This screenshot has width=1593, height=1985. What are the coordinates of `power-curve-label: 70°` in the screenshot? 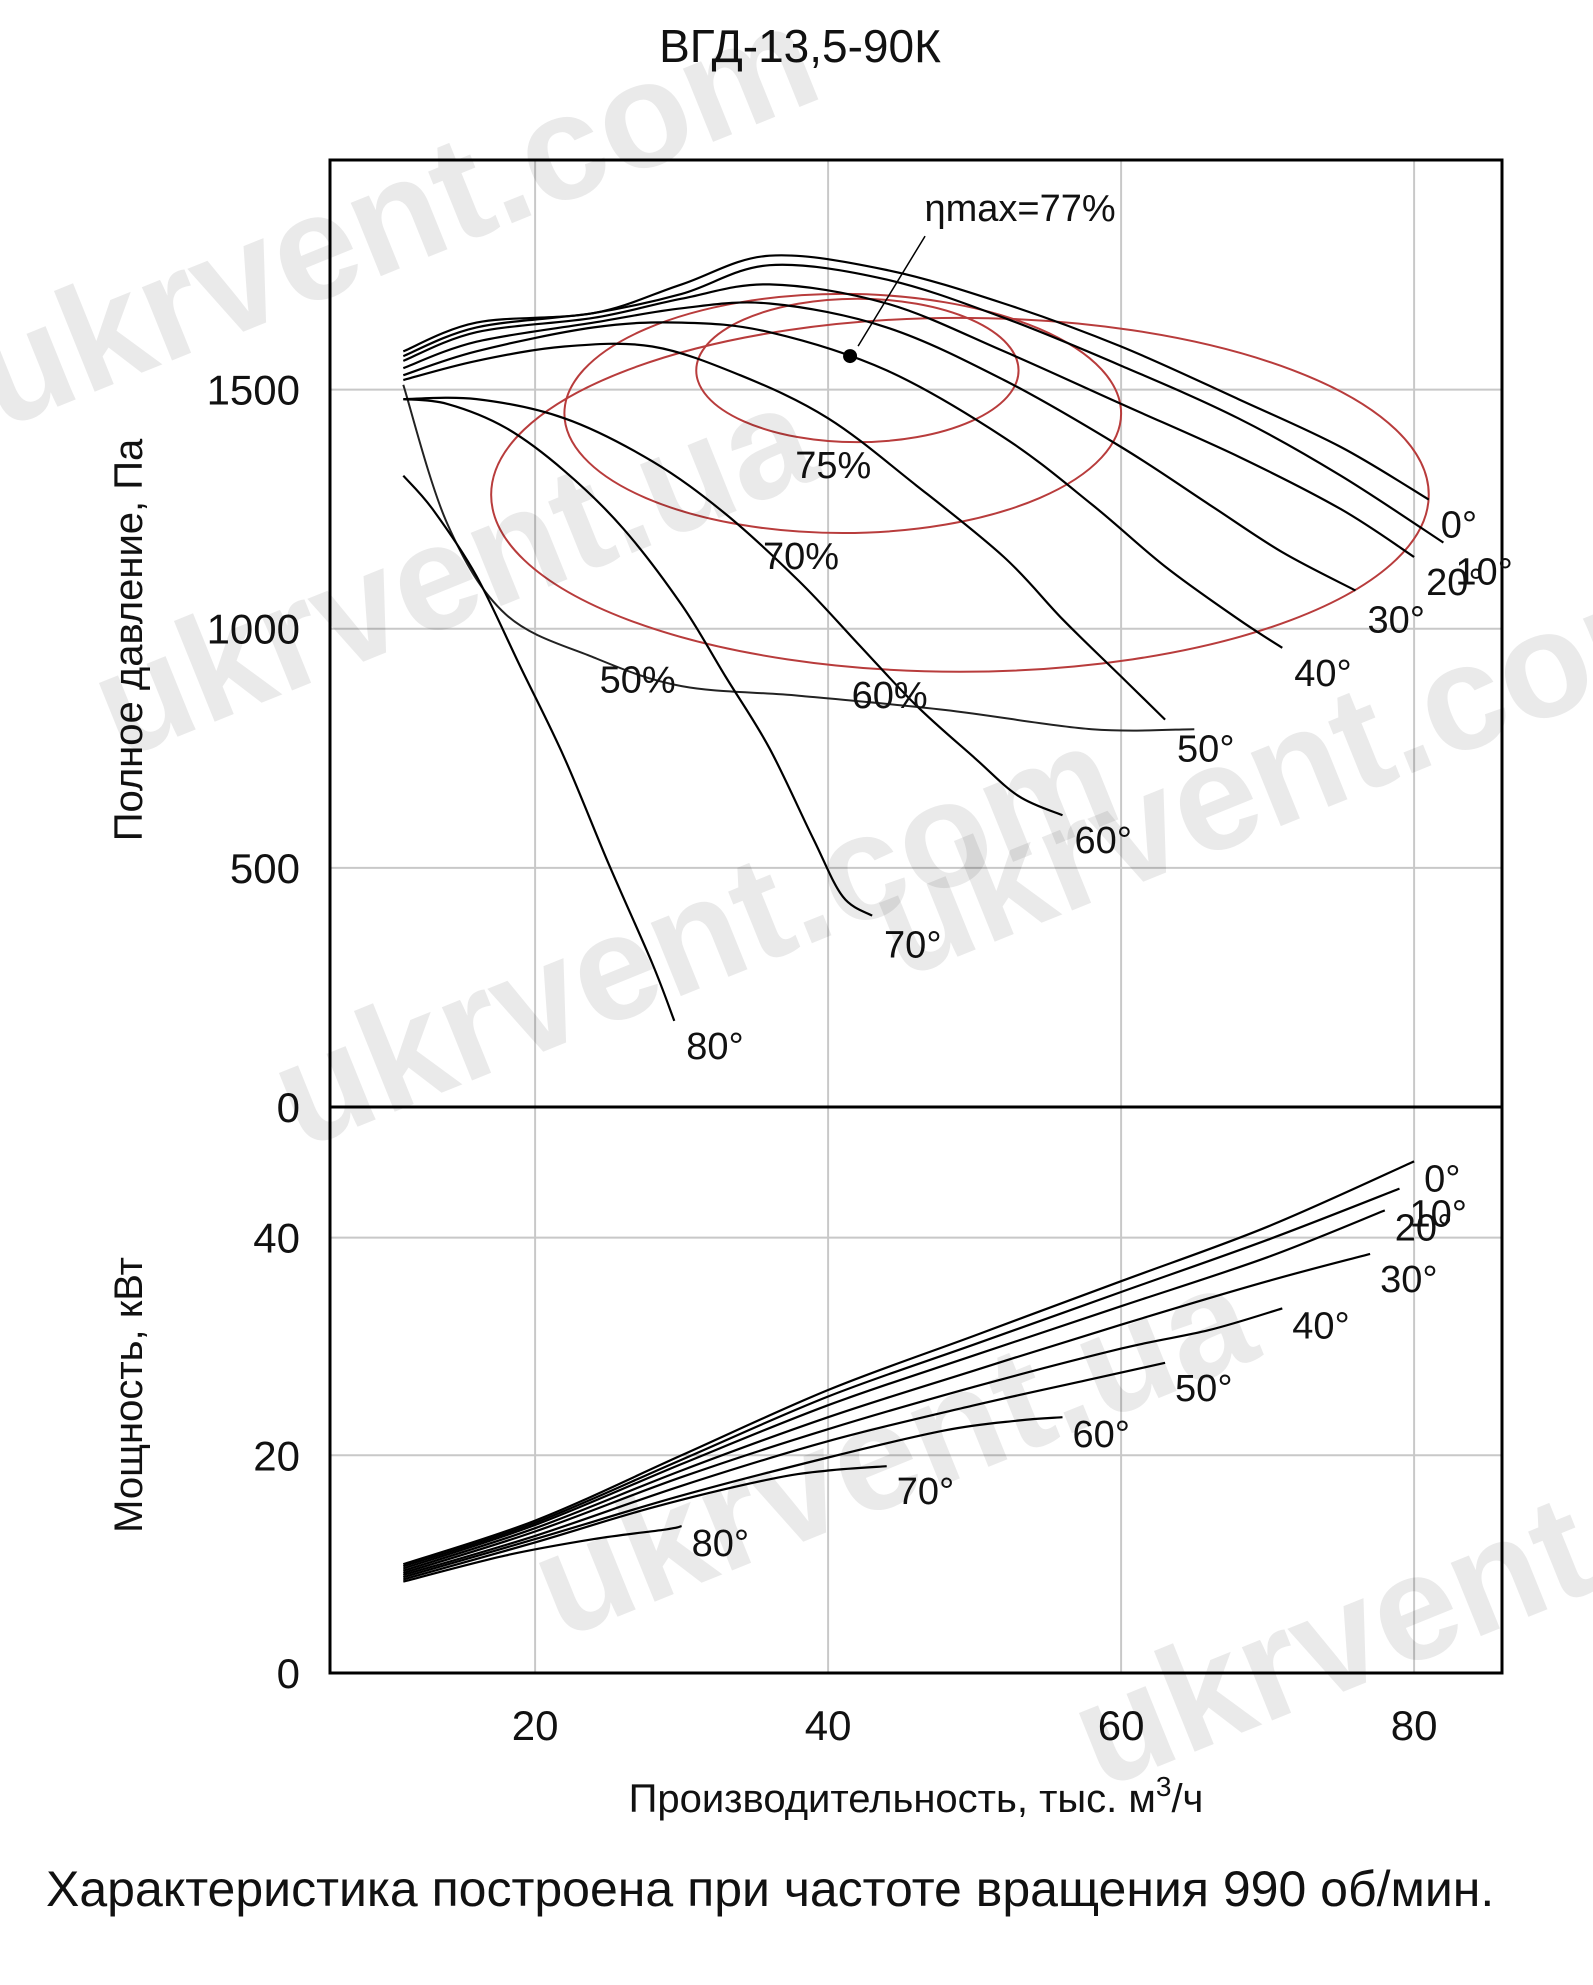 It's located at (925, 1492).